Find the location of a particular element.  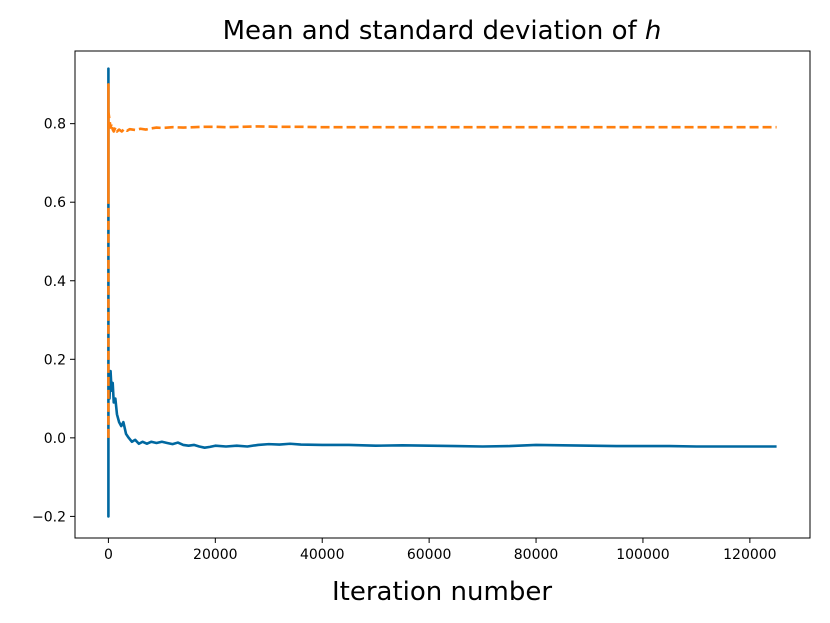

x-axis-label: Iteration number is located at coordinates (442, 592).